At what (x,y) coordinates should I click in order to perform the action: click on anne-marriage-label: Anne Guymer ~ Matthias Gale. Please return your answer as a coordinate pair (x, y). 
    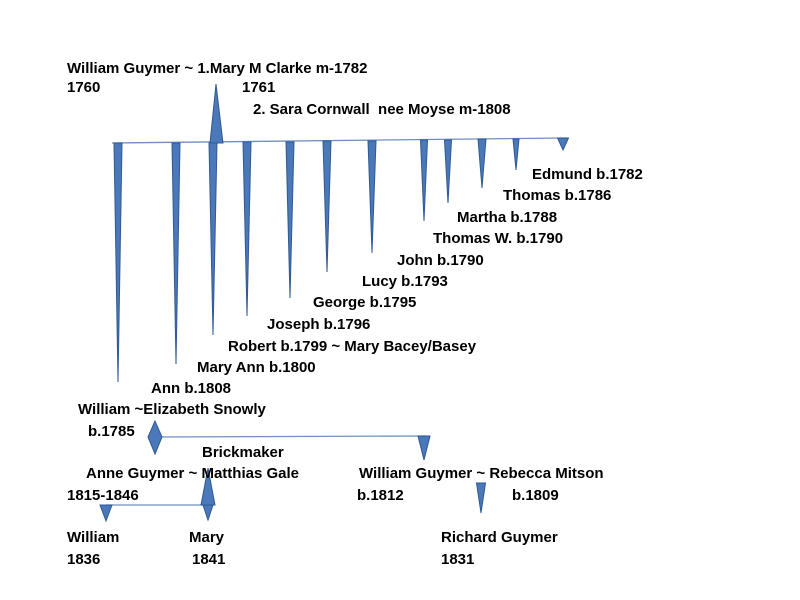
    Looking at the image, I should click on (192, 473).